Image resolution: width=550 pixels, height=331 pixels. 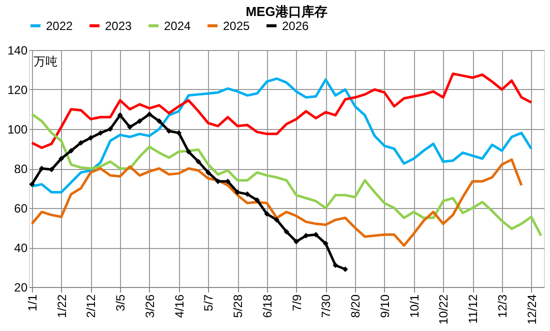 I want to click on x-tick-label: 4/16, so click(x=179, y=306).